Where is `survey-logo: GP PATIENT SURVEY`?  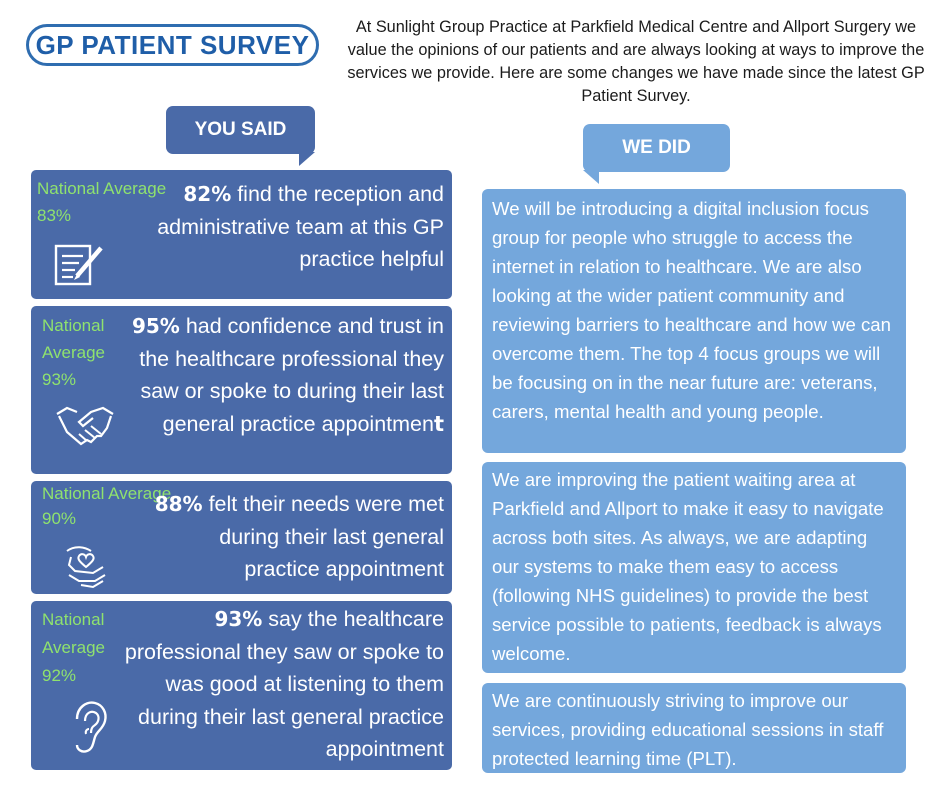 survey-logo: GP PATIENT SURVEY is located at coordinates (172, 45).